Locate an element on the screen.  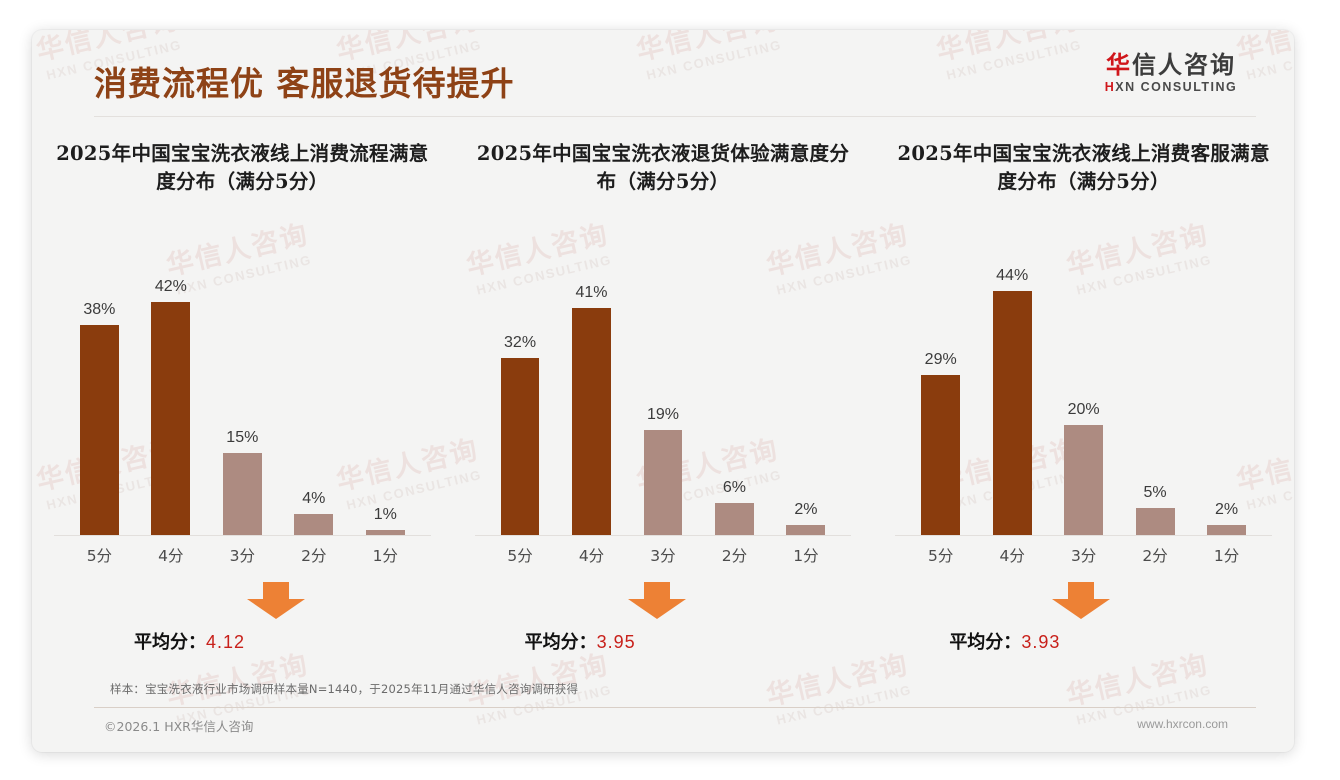
chart-title-2: 2025年中国宝宝洗衣液退货体验满意度分布（满分5分） is located at coordinates (663, 168).